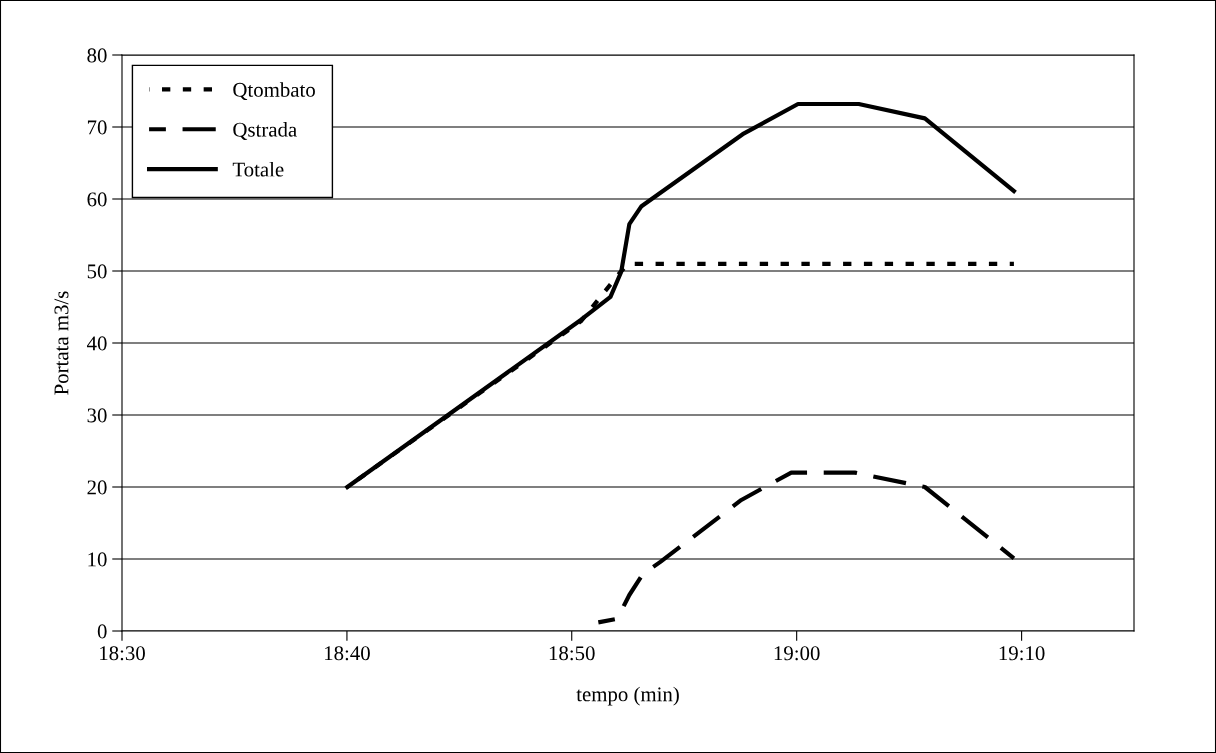 Image resolution: width=1216 pixels, height=753 pixels. Describe the element at coordinates (97, 127) in the screenshot. I see `y-tick-label: 70` at that location.